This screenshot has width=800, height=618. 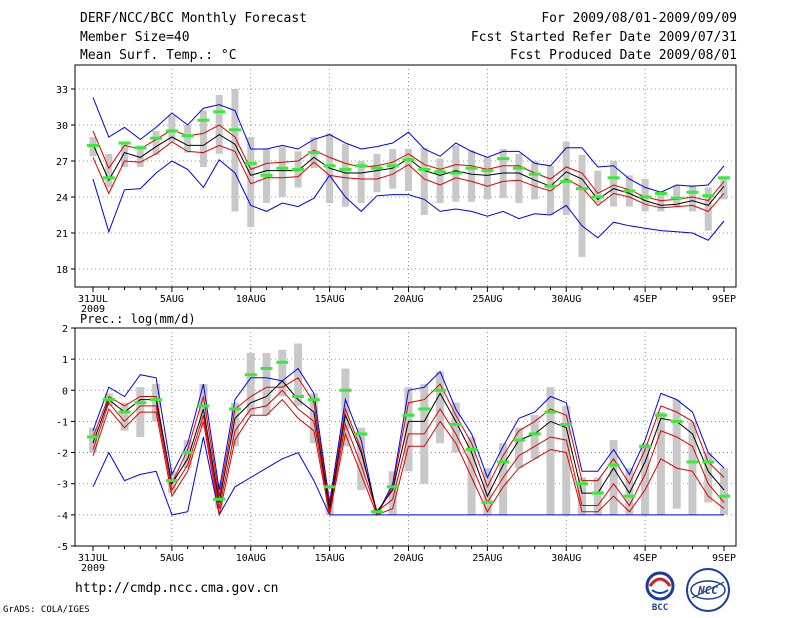 I want to click on x-tick-label: 10AUG, so click(x=251, y=299).